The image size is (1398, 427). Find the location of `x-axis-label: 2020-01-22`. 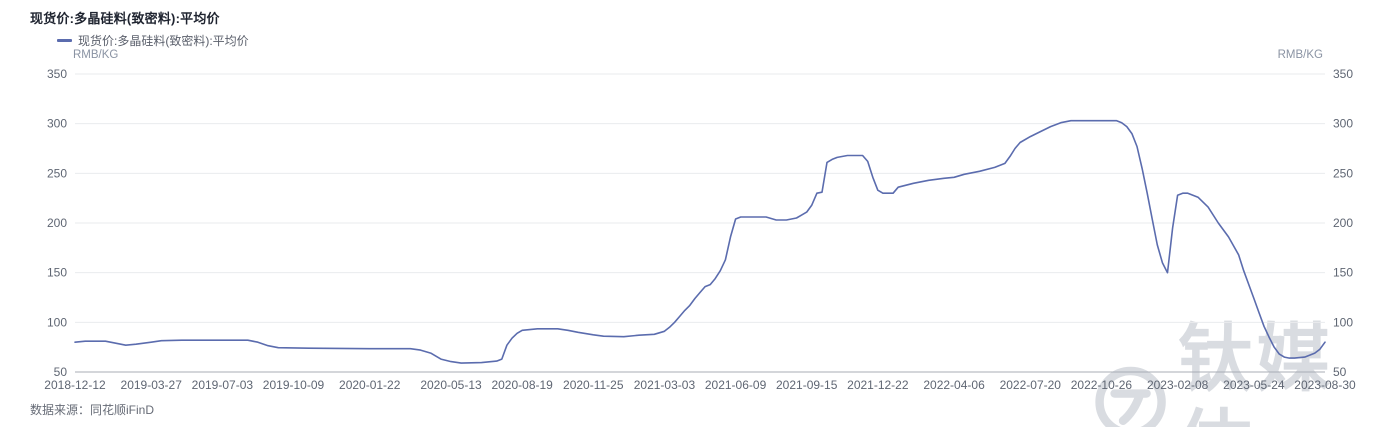

x-axis-label: 2020-01-22 is located at coordinates (370, 385).